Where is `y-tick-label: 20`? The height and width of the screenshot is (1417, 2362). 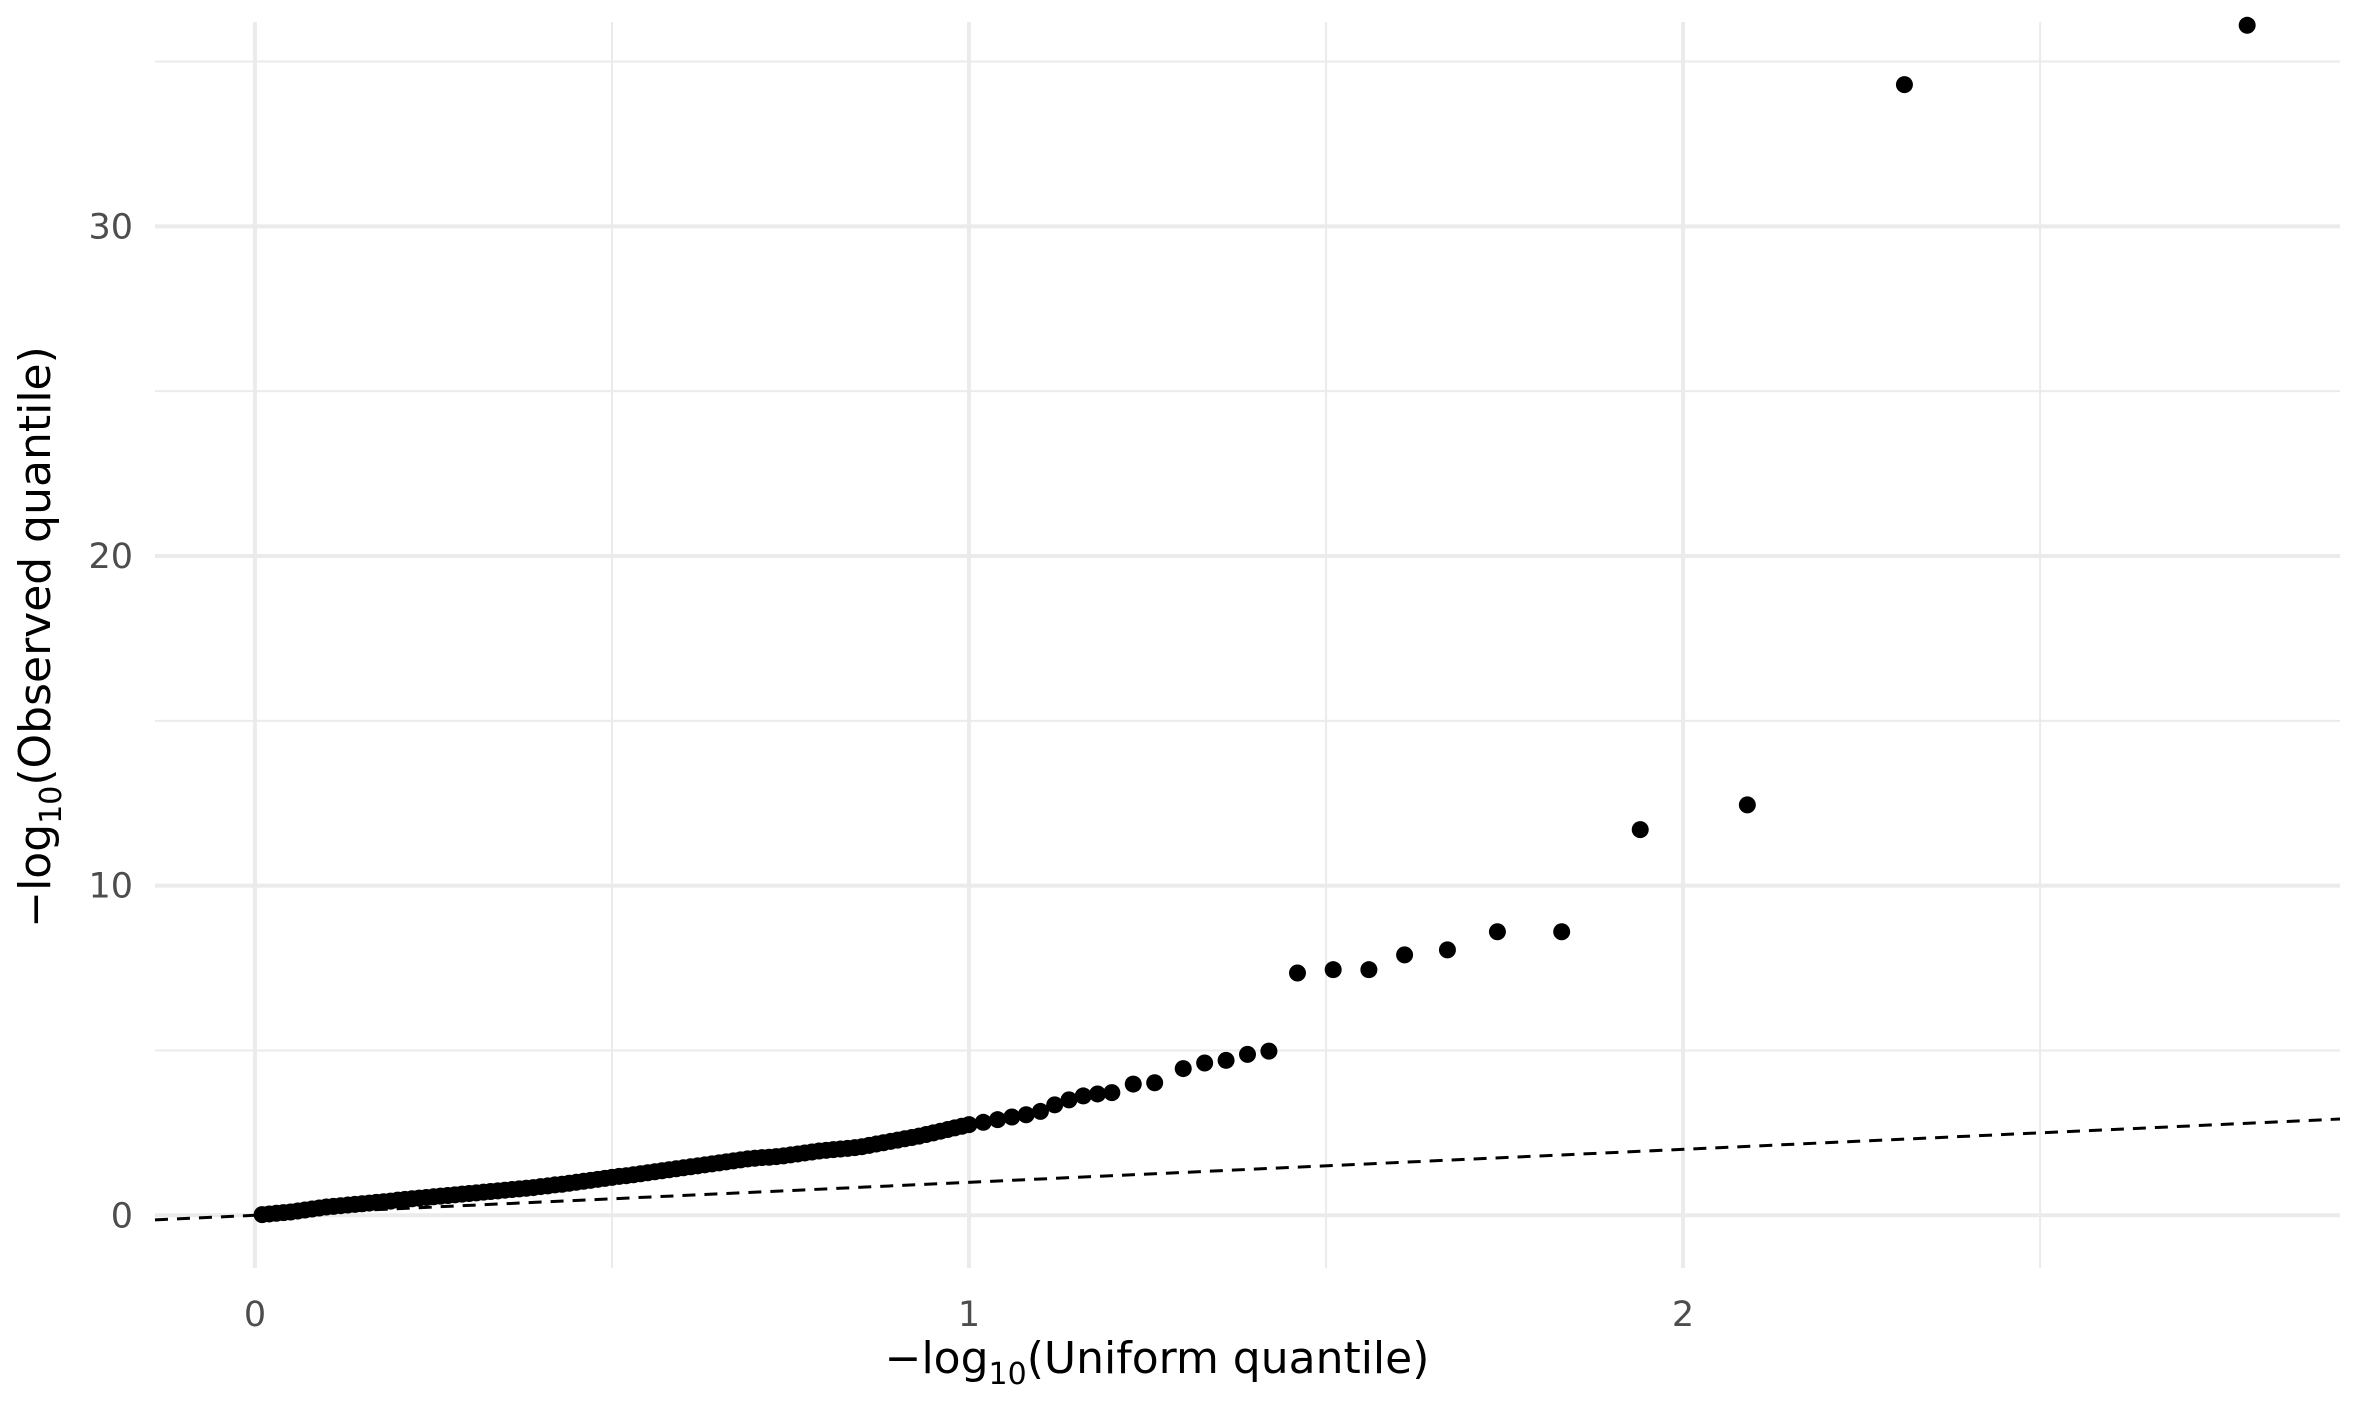 y-tick-label: 20 is located at coordinates (110, 557).